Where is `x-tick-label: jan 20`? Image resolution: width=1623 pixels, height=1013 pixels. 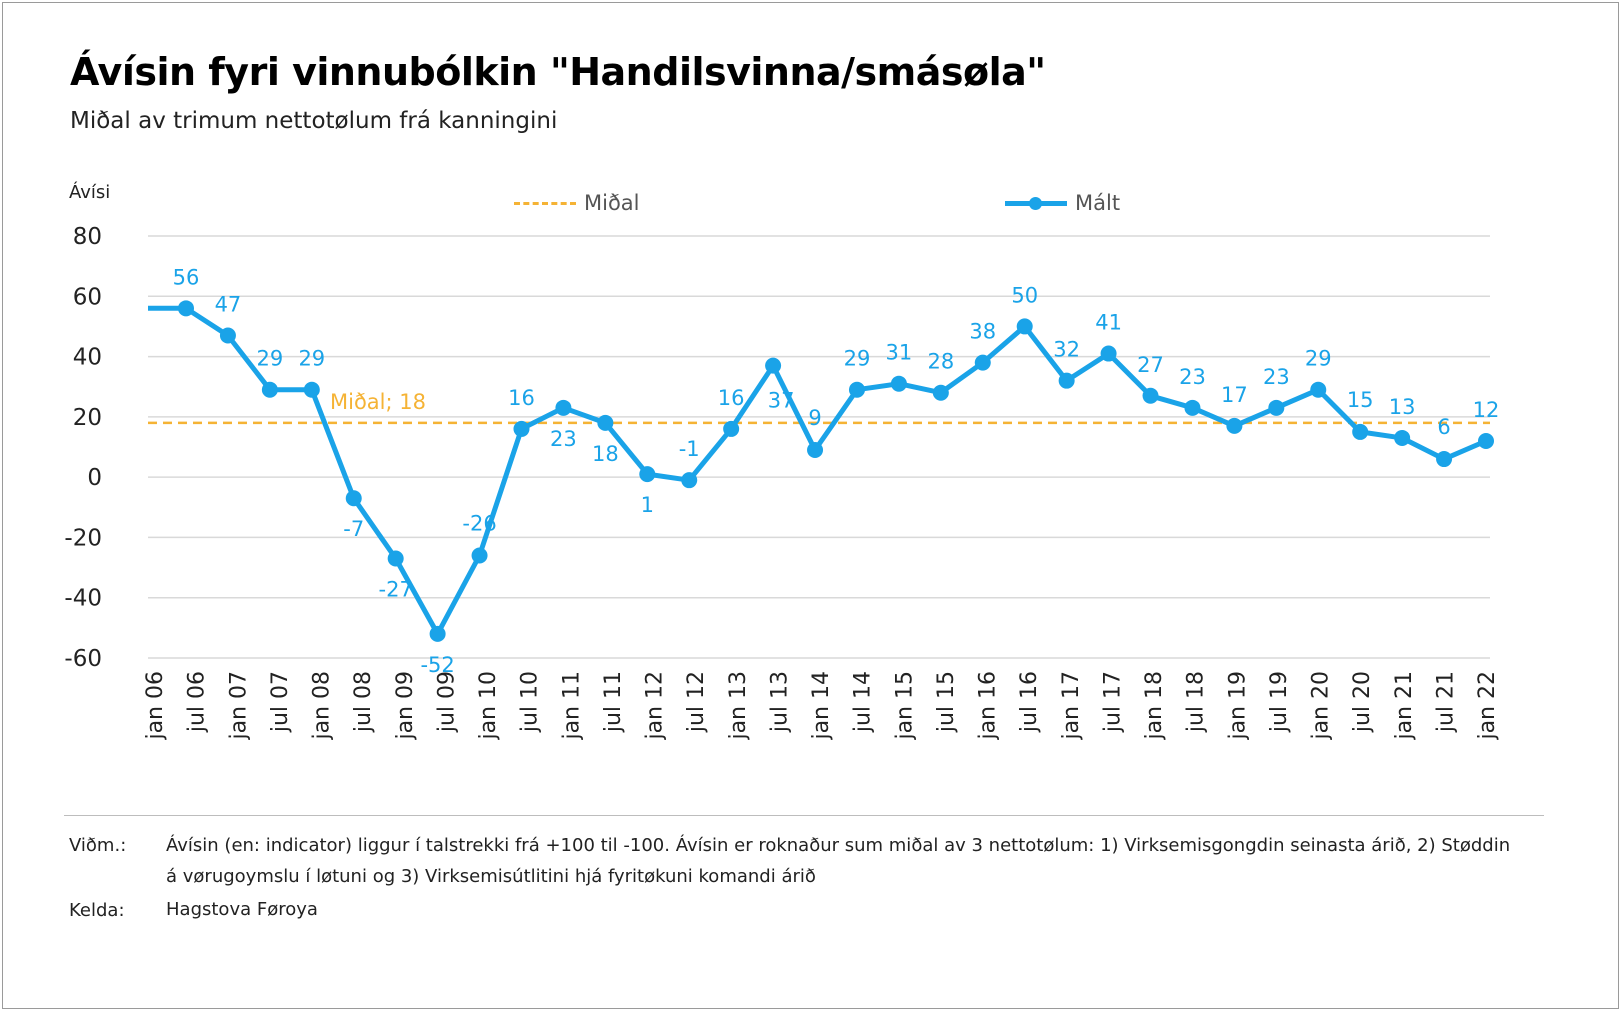
x-tick-label: jan 20 is located at coordinates (1321, 706).